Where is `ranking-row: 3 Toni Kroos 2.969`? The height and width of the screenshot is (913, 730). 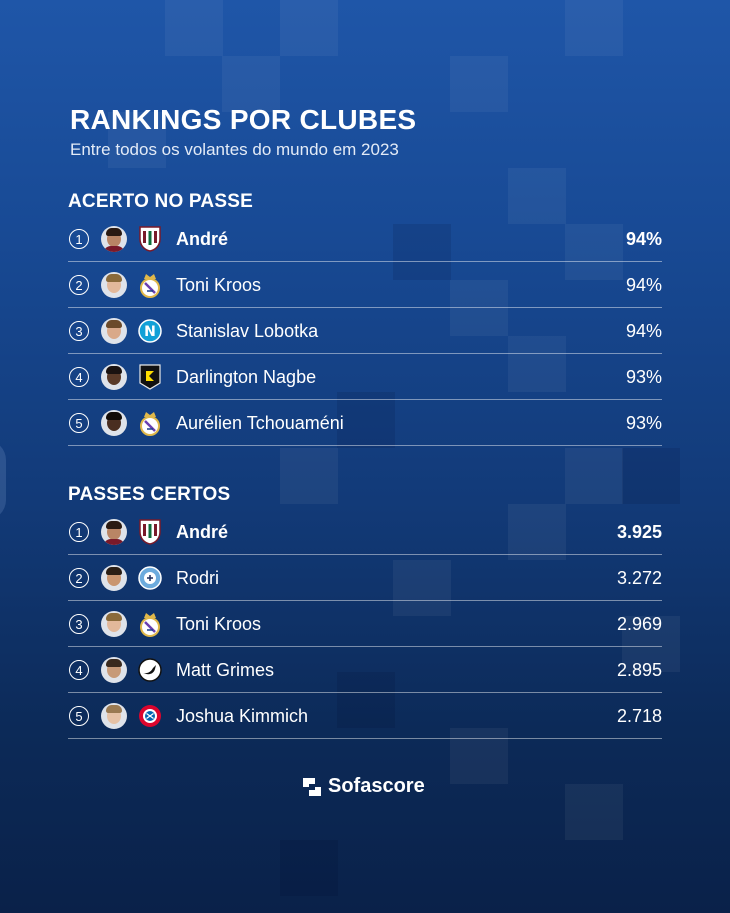
ranking-row: 3 Toni Kroos 2.969 is located at coordinates (365, 624).